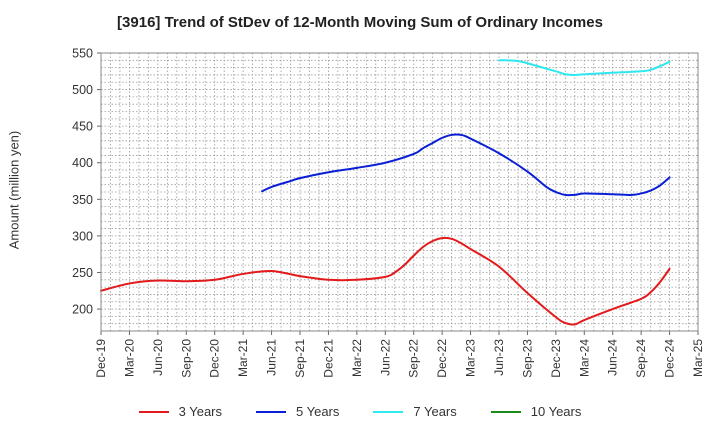  Describe the element at coordinates (243, 358) in the screenshot. I see `x-tick-label: Mar-21` at that location.